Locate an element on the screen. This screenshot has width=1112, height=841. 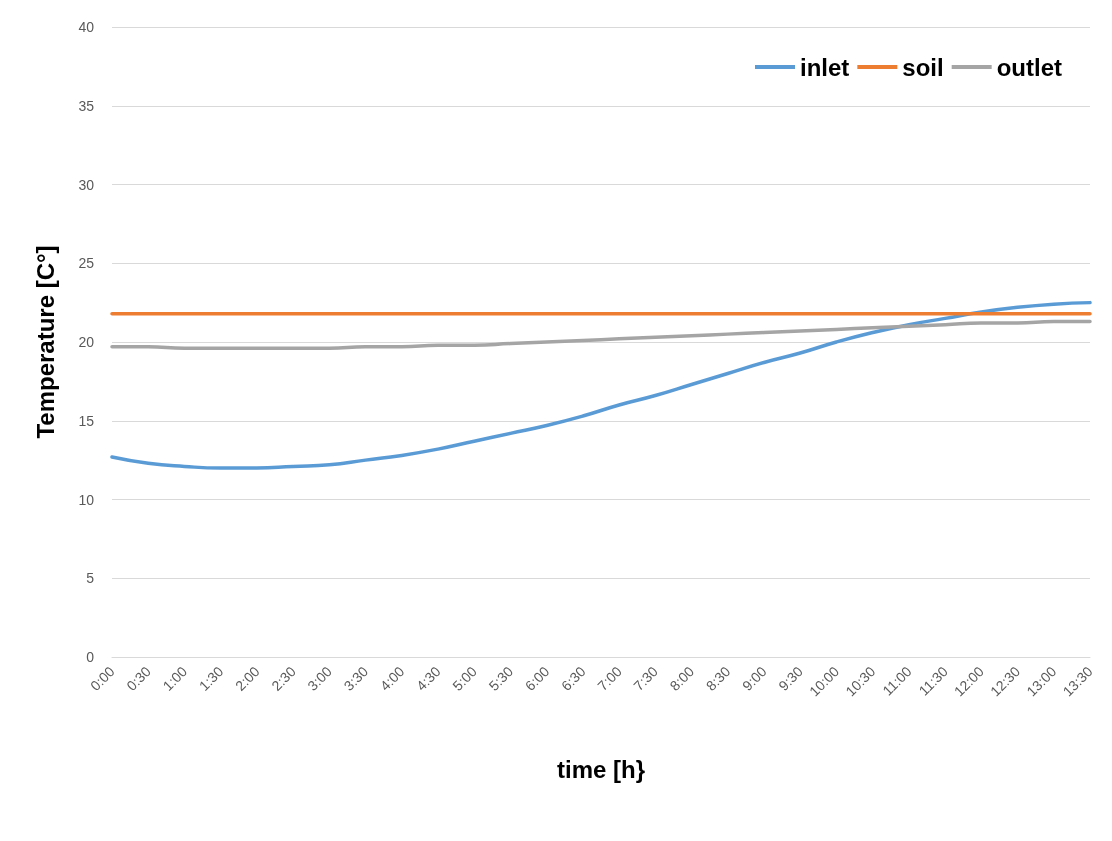
y-axis-title: Temperature [C°] is located at coordinates (45, 342).